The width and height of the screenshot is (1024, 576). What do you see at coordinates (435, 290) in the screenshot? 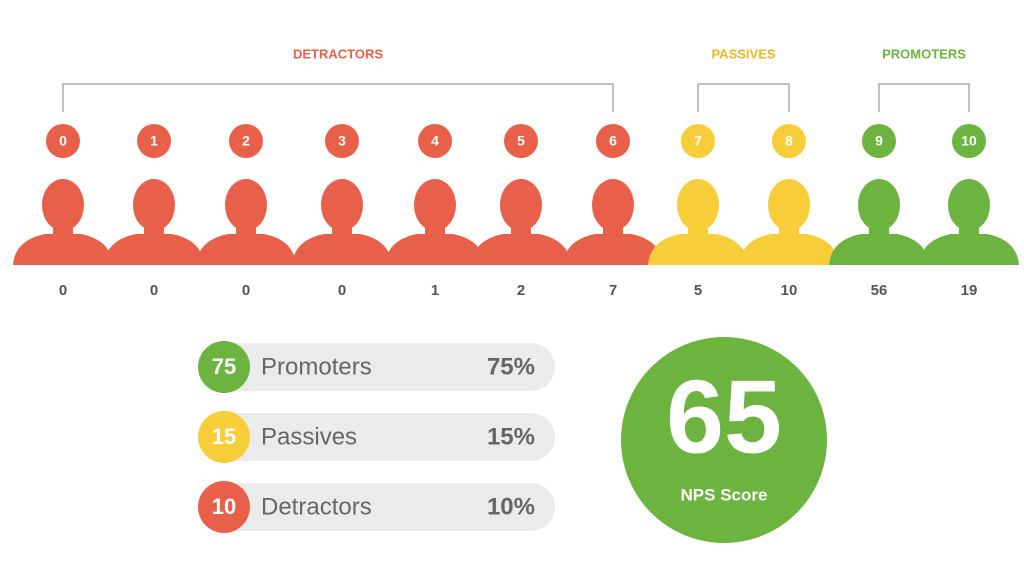
I see `response-count: 1` at bounding box center [435, 290].